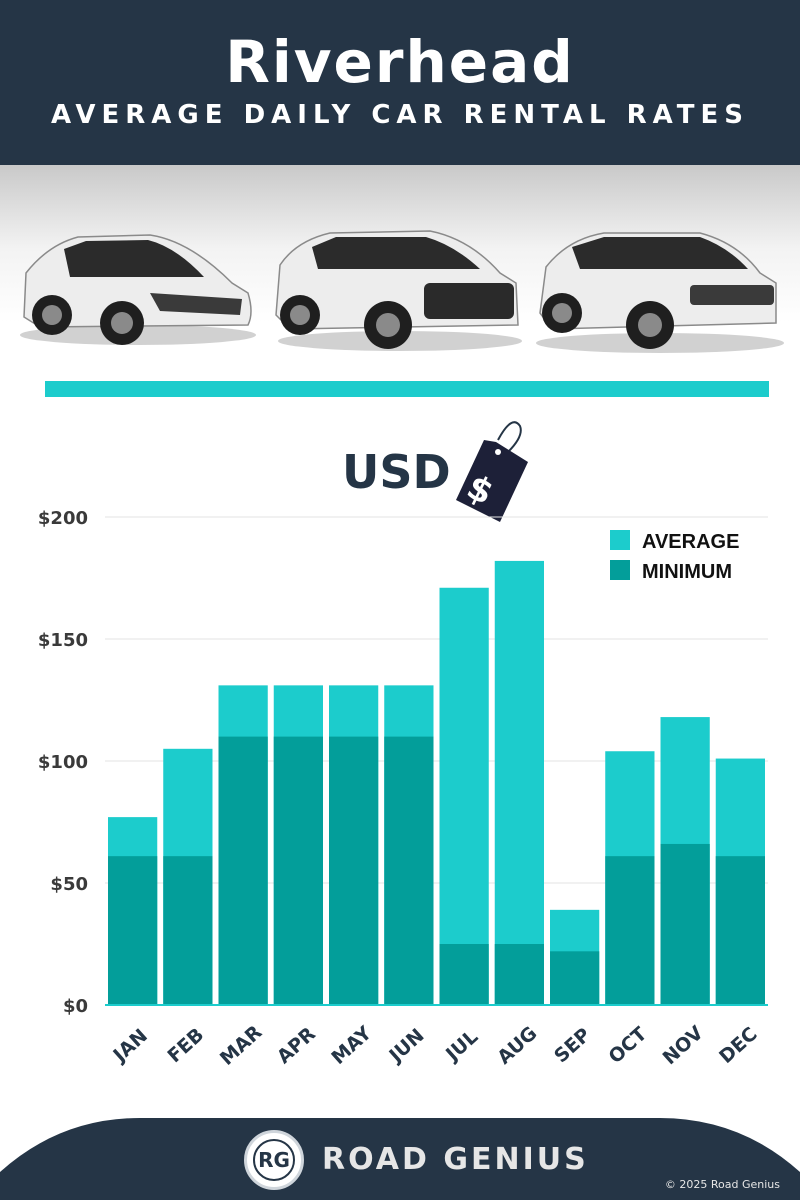 This screenshot has height=1200, width=800. What do you see at coordinates (69, 884) in the screenshot?
I see `y-tick-label: $50` at bounding box center [69, 884].